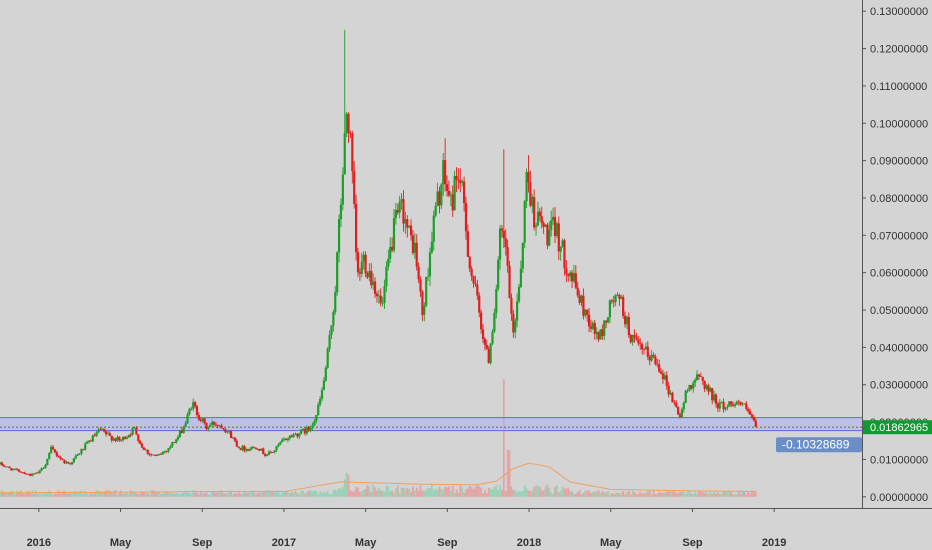 Image resolution: width=932 pixels, height=550 pixels. What do you see at coordinates (378, 478) in the screenshot?
I see `volume-ma-line` at bounding box center [378, 478].